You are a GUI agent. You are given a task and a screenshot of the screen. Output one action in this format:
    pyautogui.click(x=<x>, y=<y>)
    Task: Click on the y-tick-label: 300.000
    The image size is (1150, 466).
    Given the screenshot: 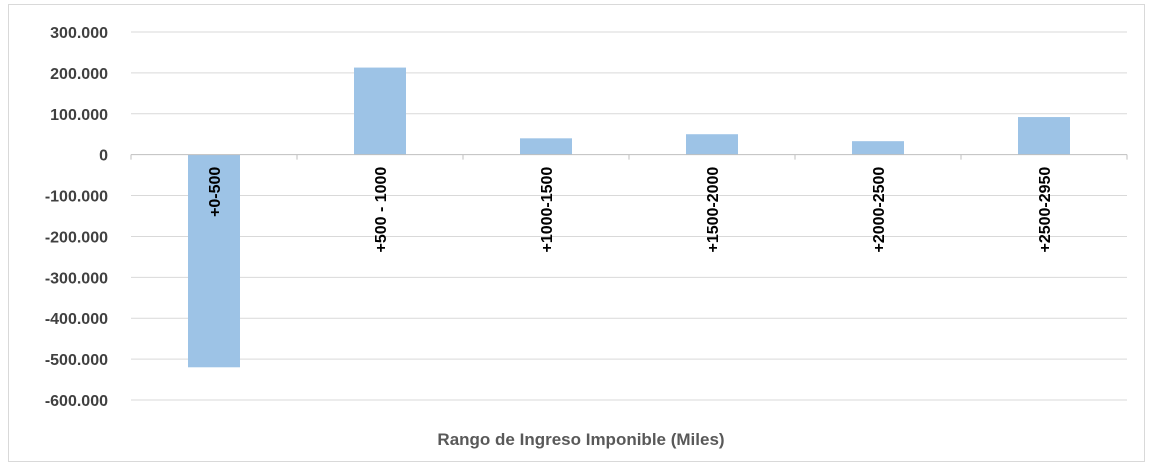 What is the action you would take?
    pyautogui.click(x=79, y=33)
    